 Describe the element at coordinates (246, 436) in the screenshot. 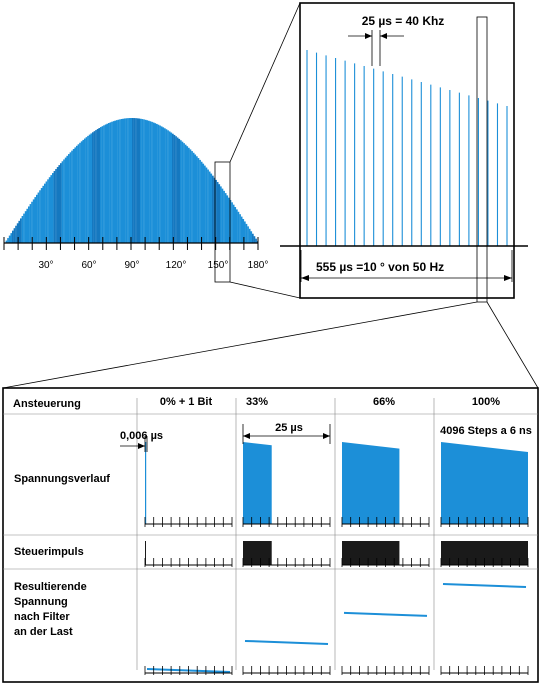

I see `note-1-arrowhead-left` at that location.